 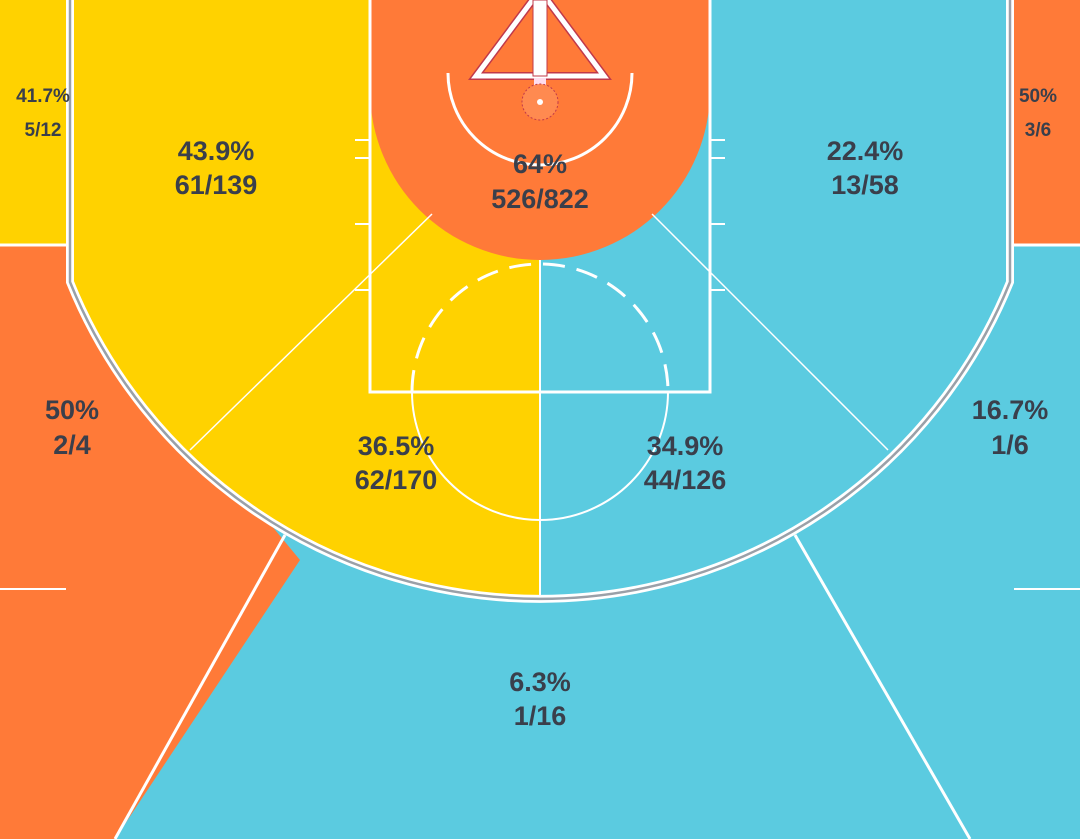 What do you see at coordinates (540, 456) in the screenshot?
I see `free-throw-circle-bottom` at bounding box center [540, 456].